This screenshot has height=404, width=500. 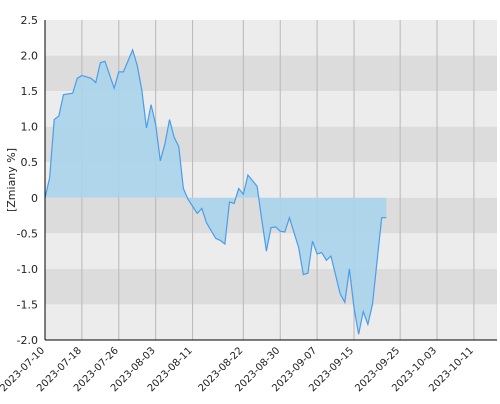 I want to click on y-tick-label: -2.0, so click(x=27, y=340).